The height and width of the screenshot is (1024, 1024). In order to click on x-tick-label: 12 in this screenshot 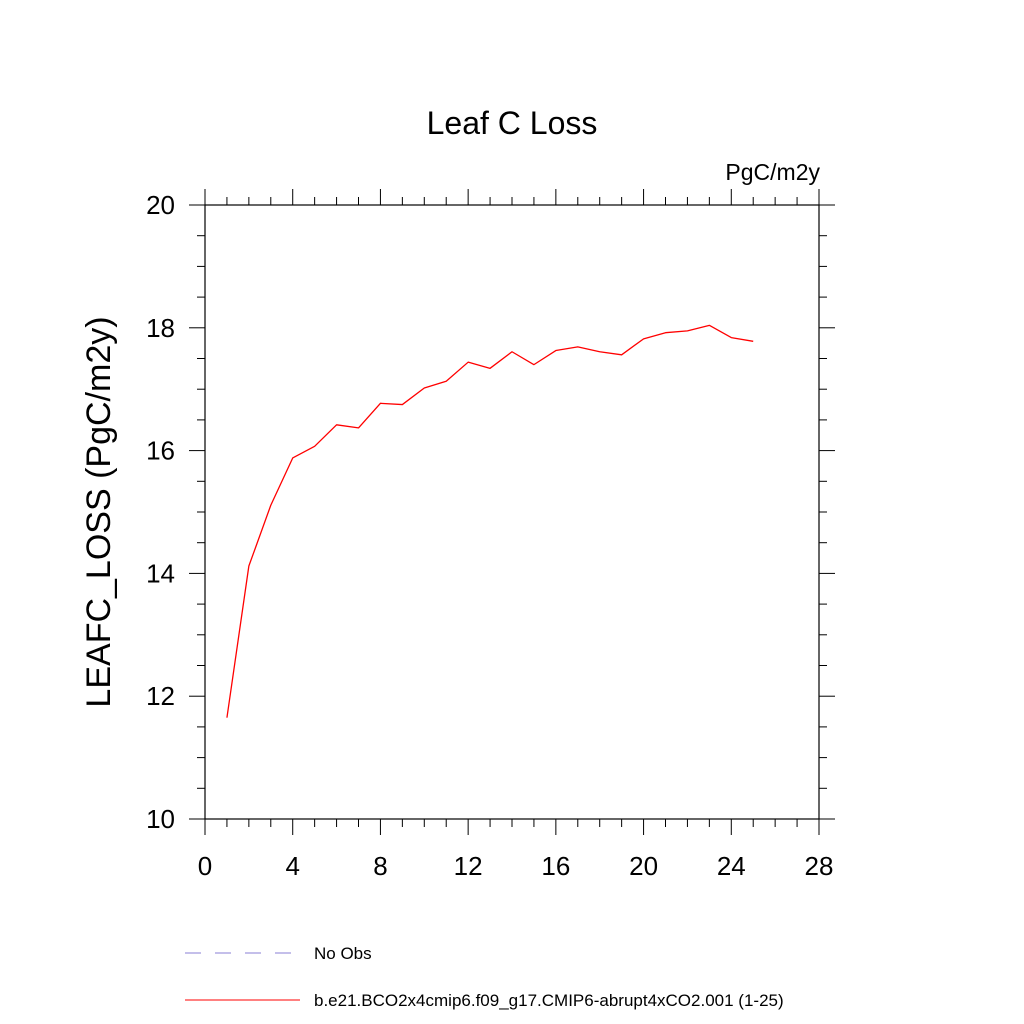, I will do `click(468, 866)`.